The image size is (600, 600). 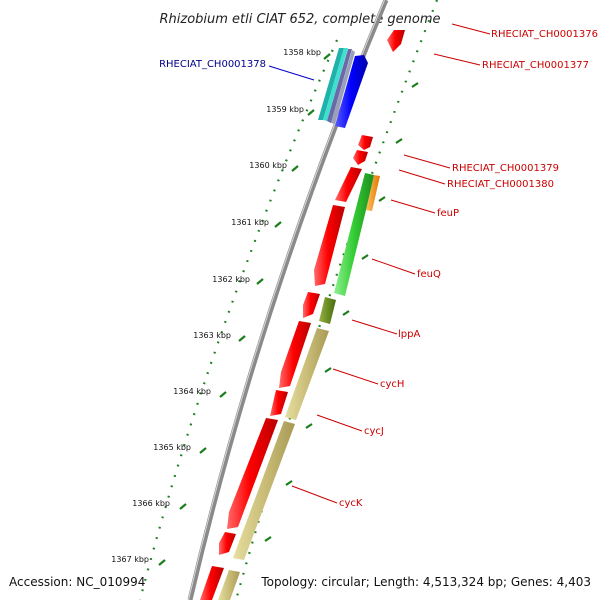 I want to click on gene-arrow-red-h, so click(x=212, y=583).